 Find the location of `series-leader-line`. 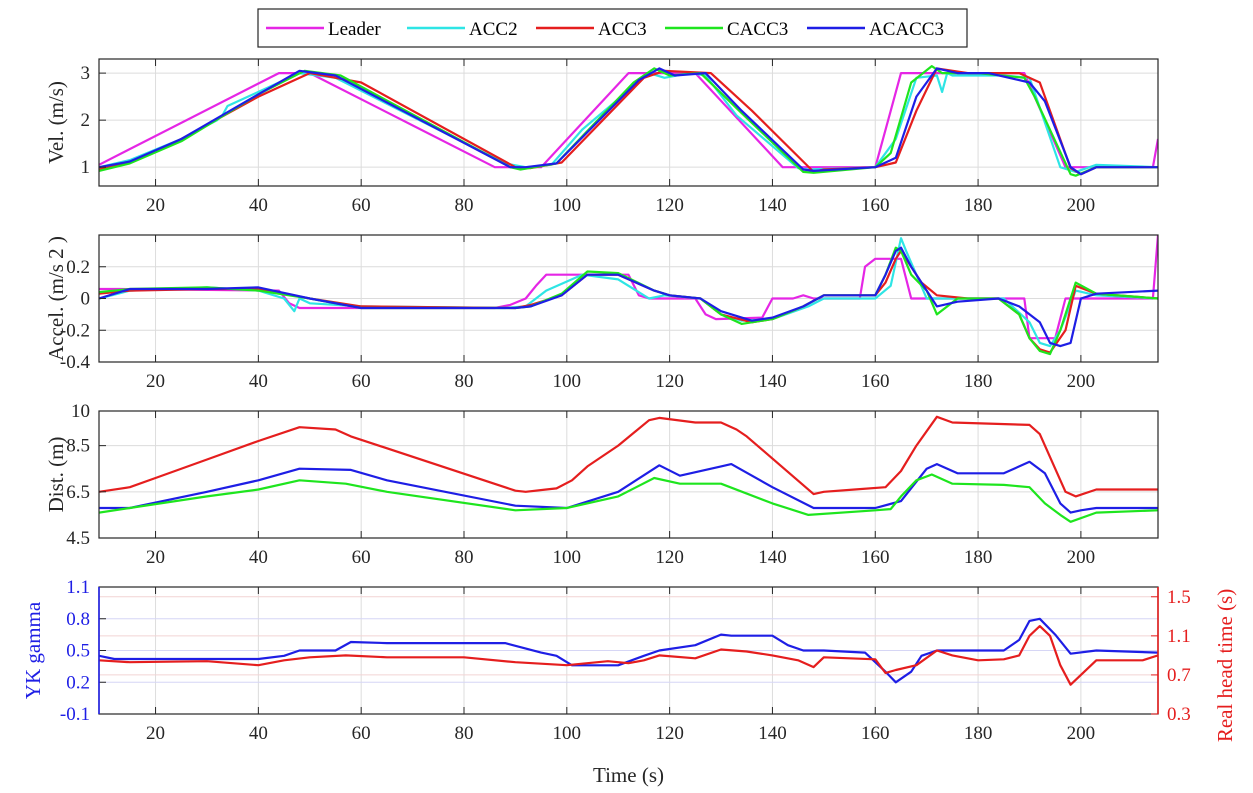

series-leader-line is located at coordinates (628, 120).